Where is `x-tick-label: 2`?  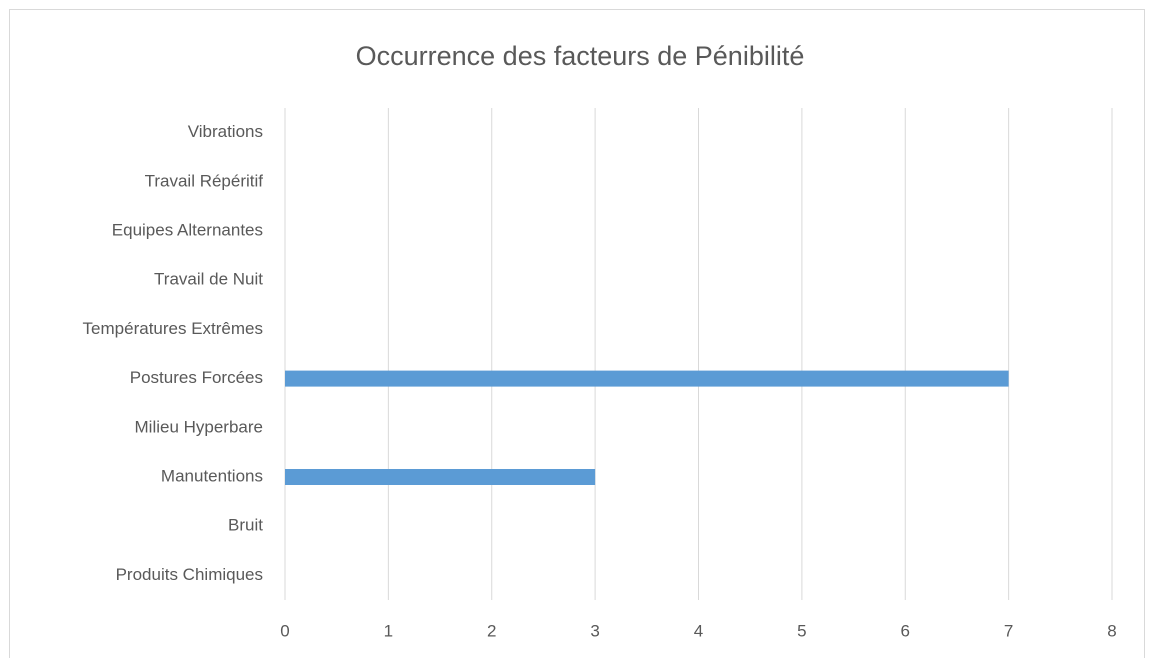
x-tick-label: 2 is located at coordinates (491, 630).